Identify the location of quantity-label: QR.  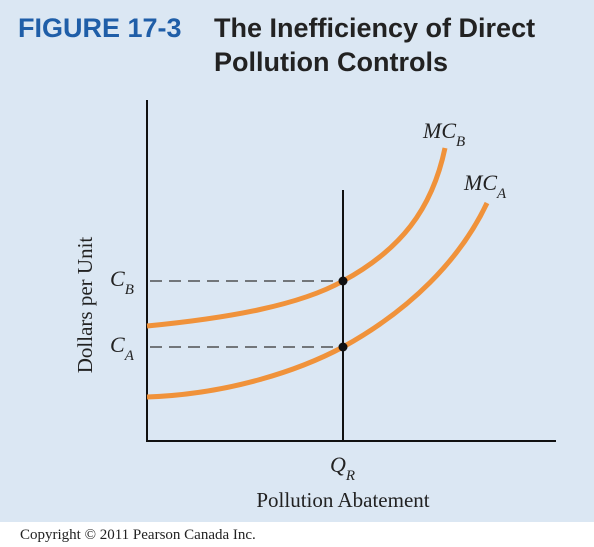
(342, 468).